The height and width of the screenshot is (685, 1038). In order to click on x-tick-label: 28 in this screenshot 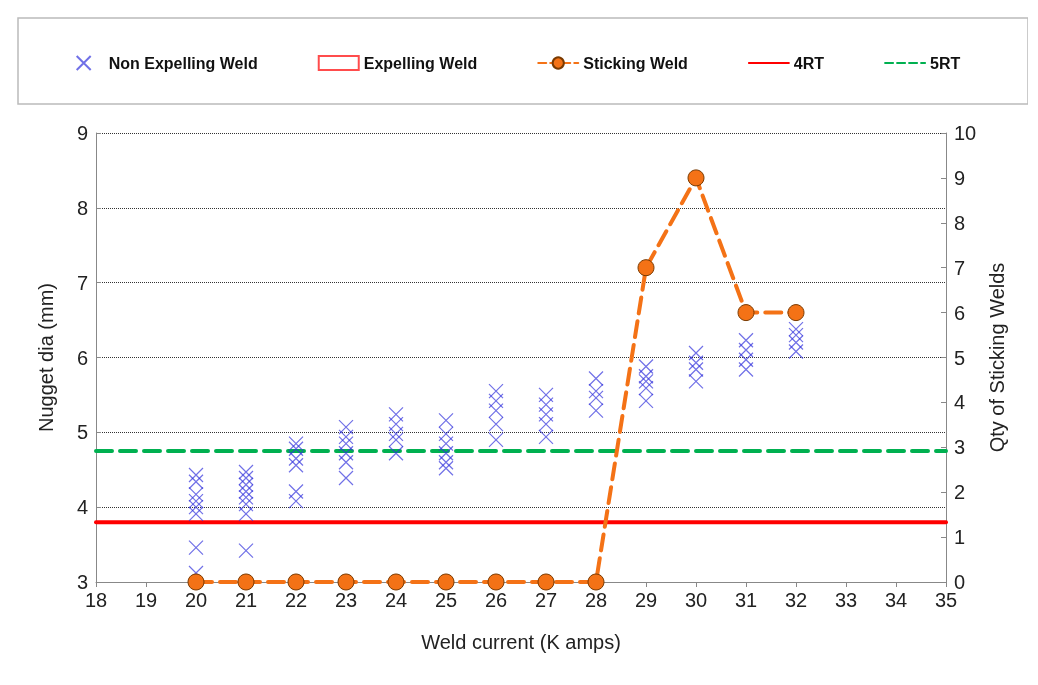, I will do `click(596, 600)`.